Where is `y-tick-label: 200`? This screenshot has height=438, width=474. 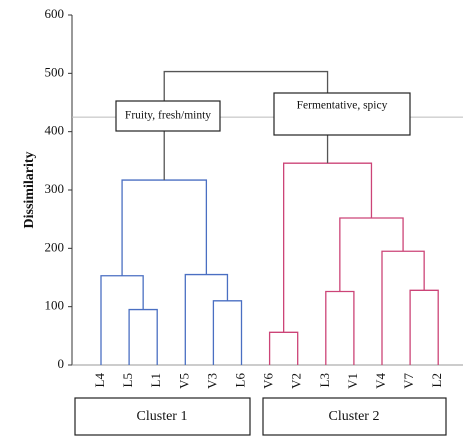 y-tick-label: 200 is located at coordinates (55, 246).